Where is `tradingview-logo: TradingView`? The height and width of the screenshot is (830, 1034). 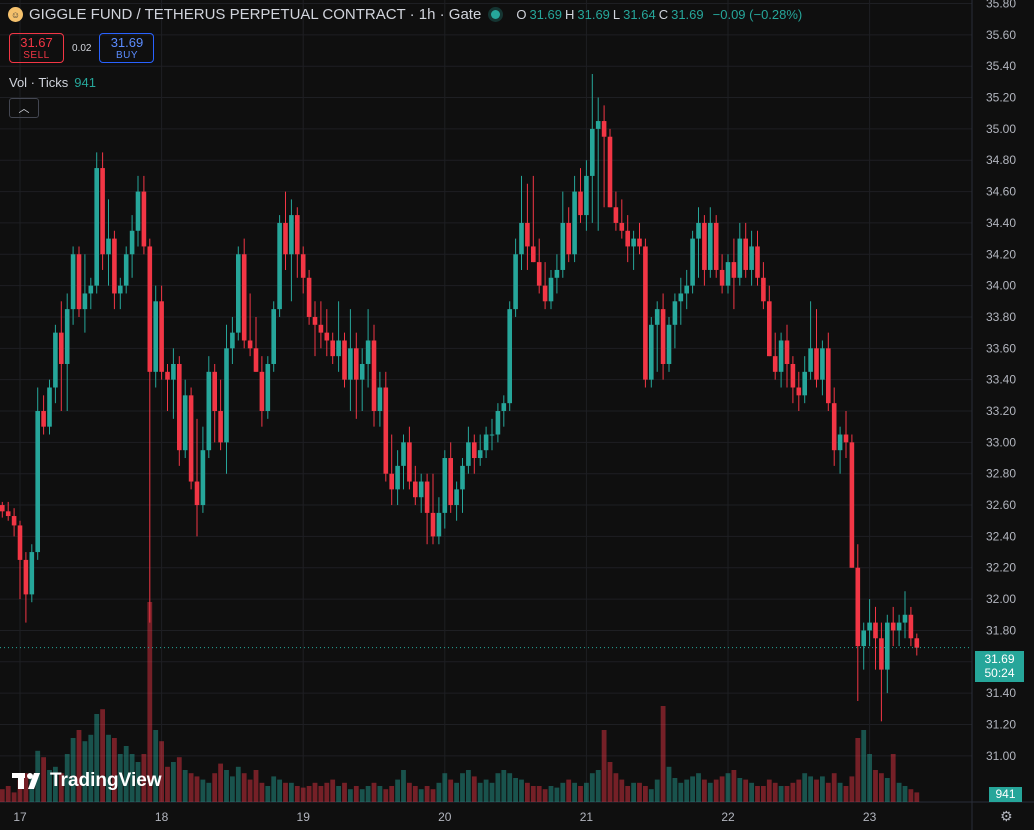
tradingview-logo: TradingView is located at coordinates (87, 781).